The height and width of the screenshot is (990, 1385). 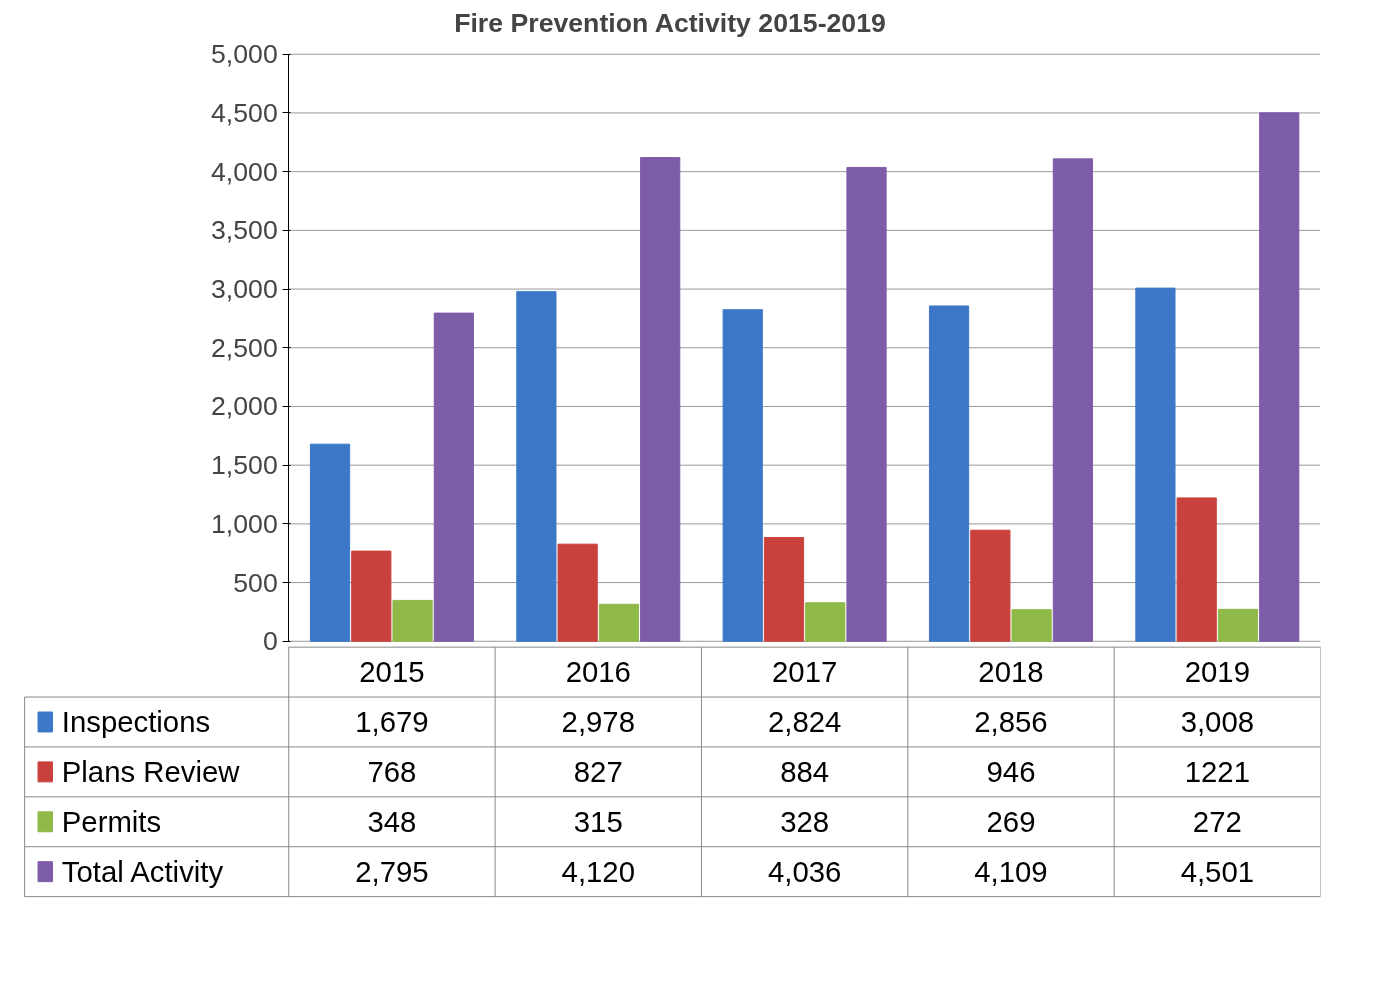 What do you see at coordinates (392, 771) in the screenshot?
I see `data-label: 768` at bounding box center [392, 771].